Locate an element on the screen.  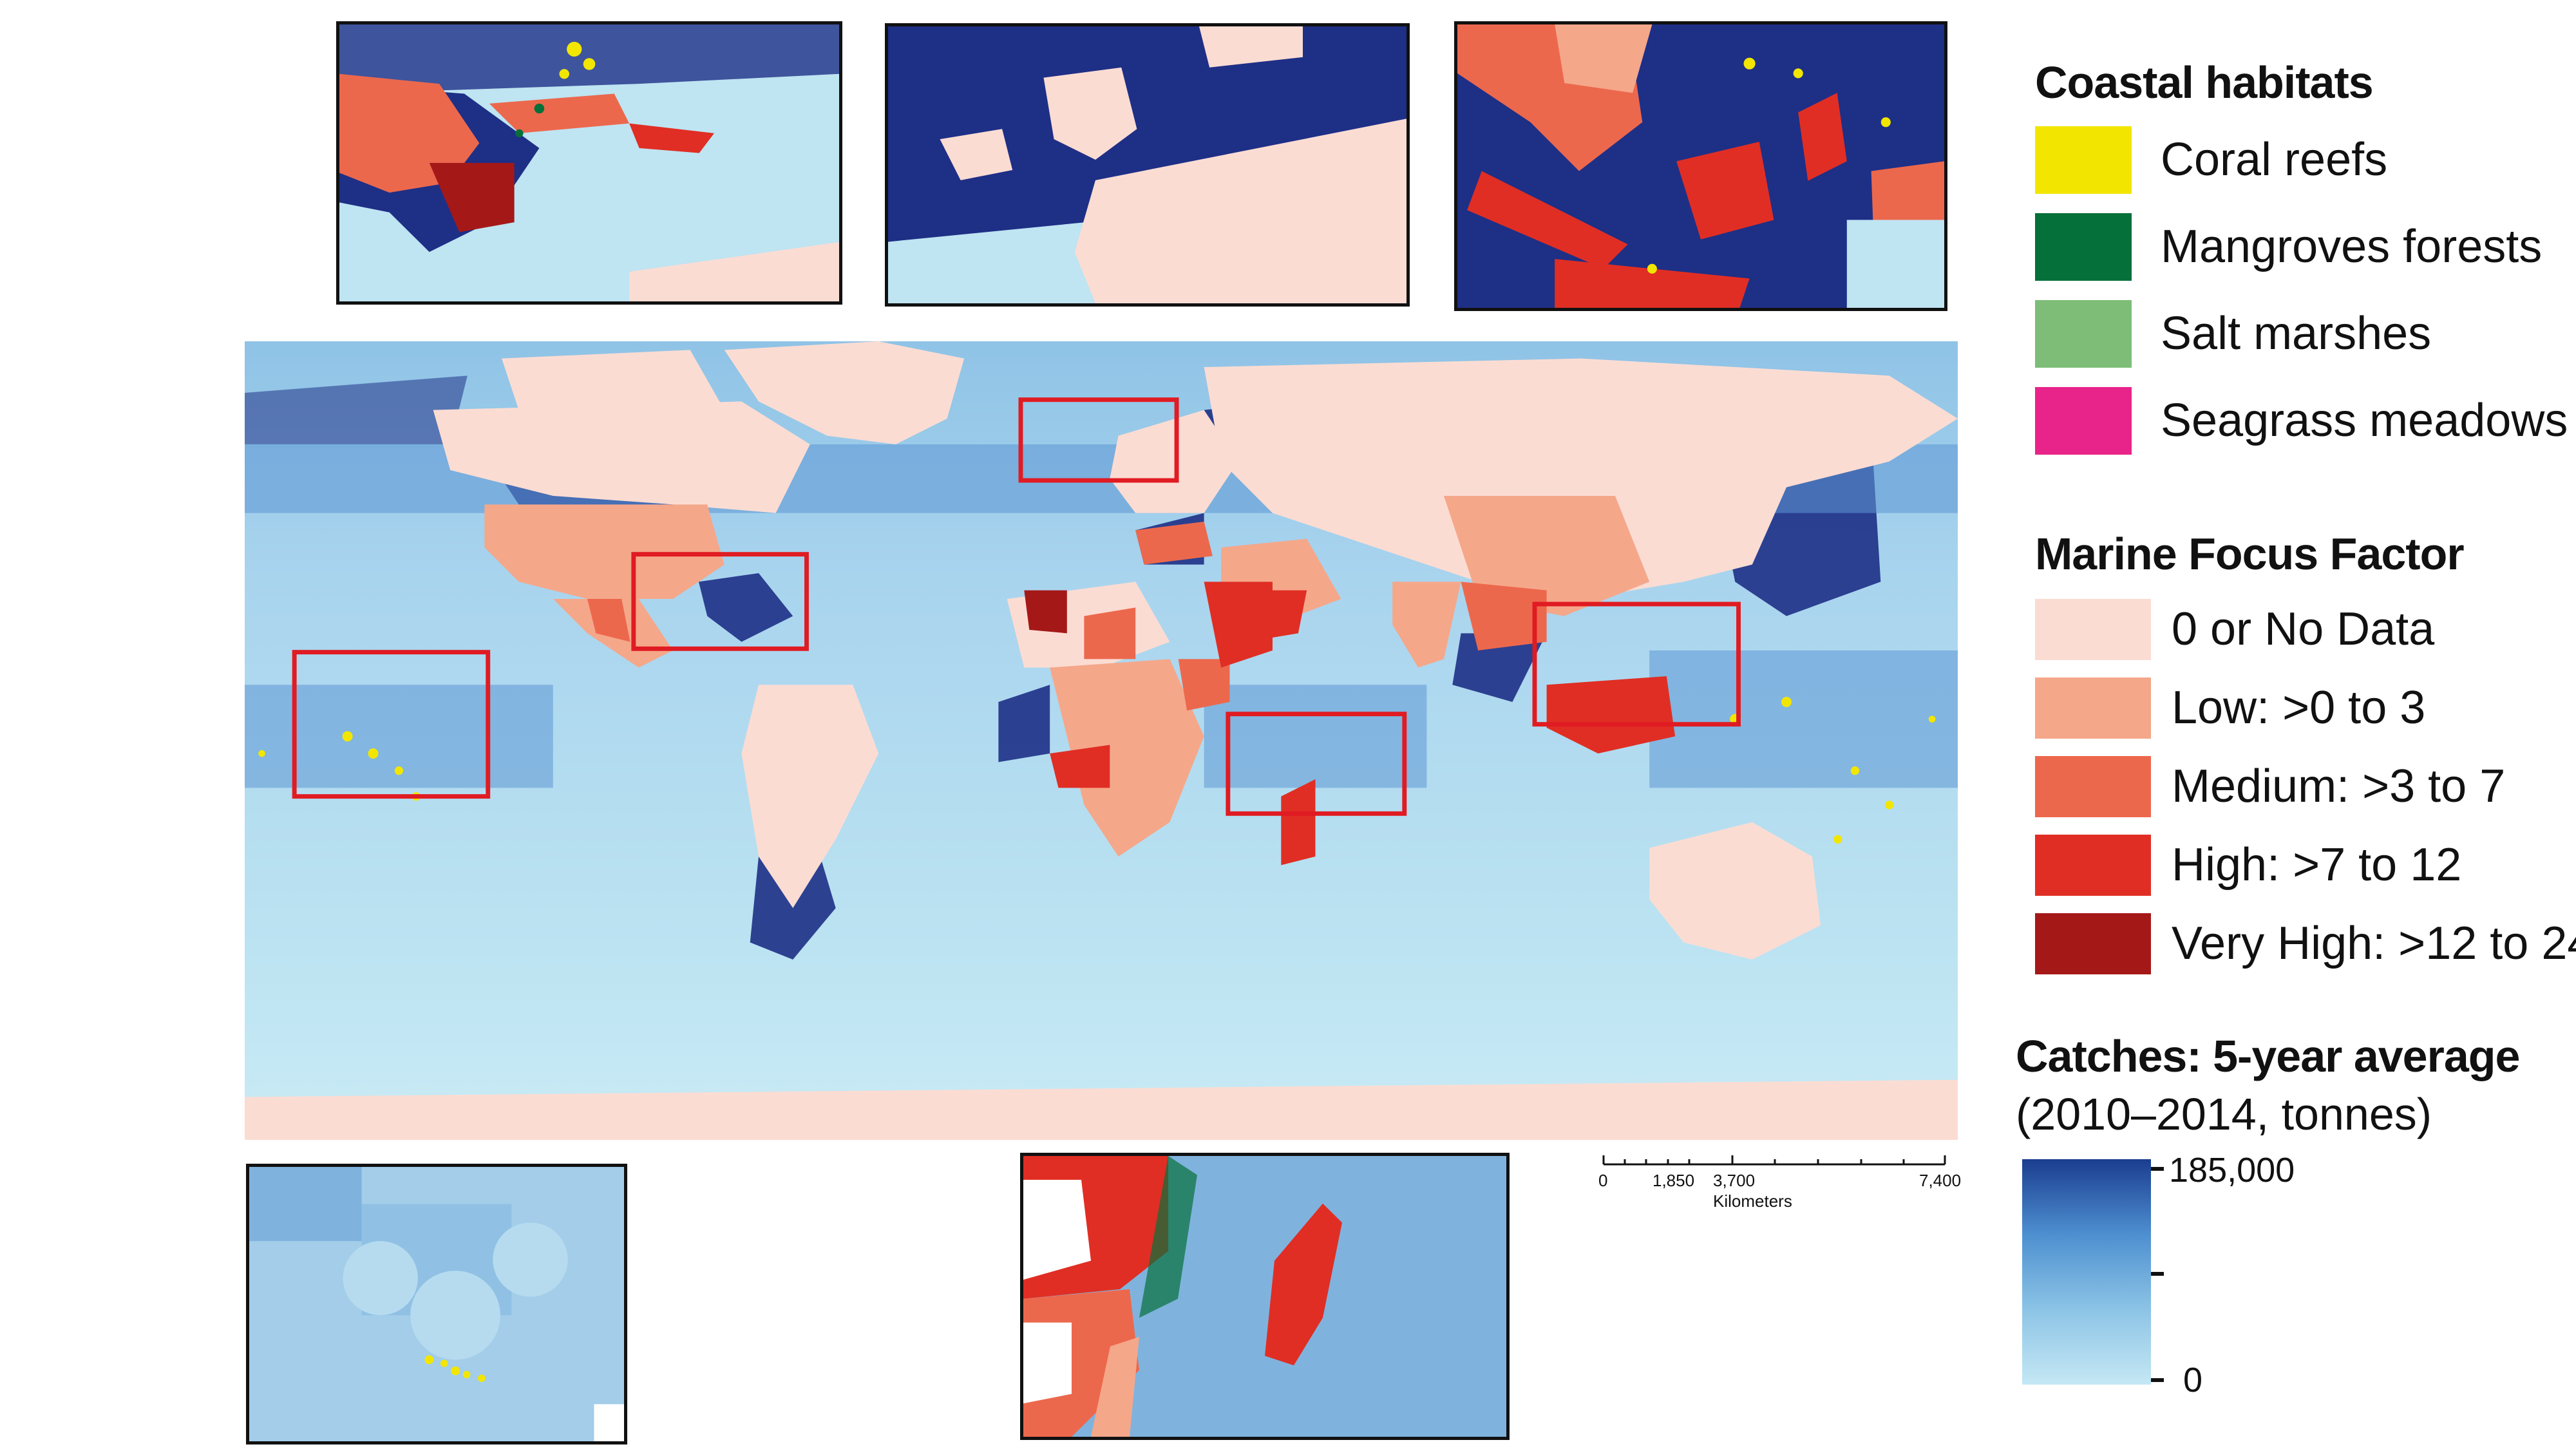
box-pacific-islands is located at coordinates (391, 724).